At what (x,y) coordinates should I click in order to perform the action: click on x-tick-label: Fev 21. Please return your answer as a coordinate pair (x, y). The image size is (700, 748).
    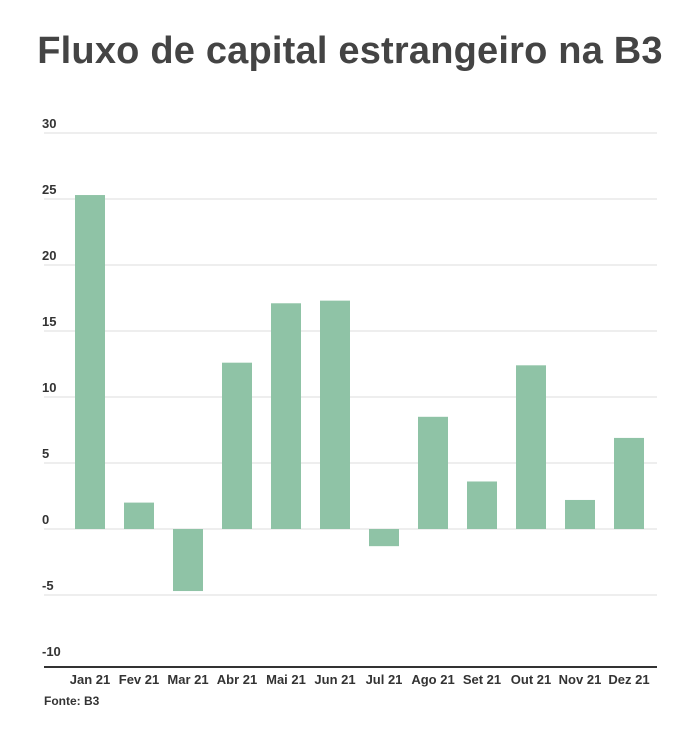
    Looking at the image, I should click on (139, 679).